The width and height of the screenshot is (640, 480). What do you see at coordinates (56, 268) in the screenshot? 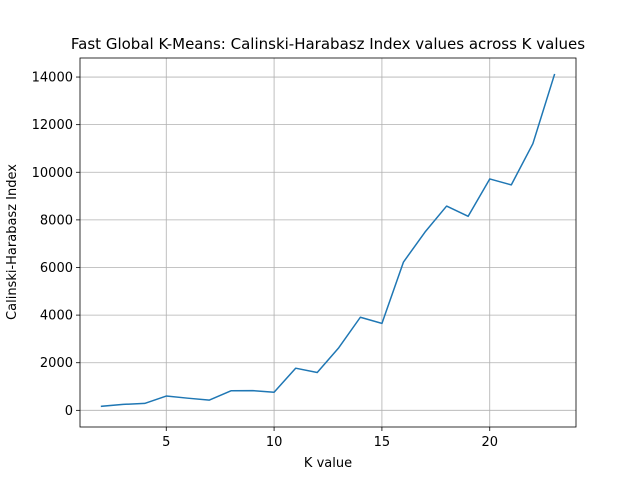
I see `y-tick-label: 6000` at bounding box center [56, 268].